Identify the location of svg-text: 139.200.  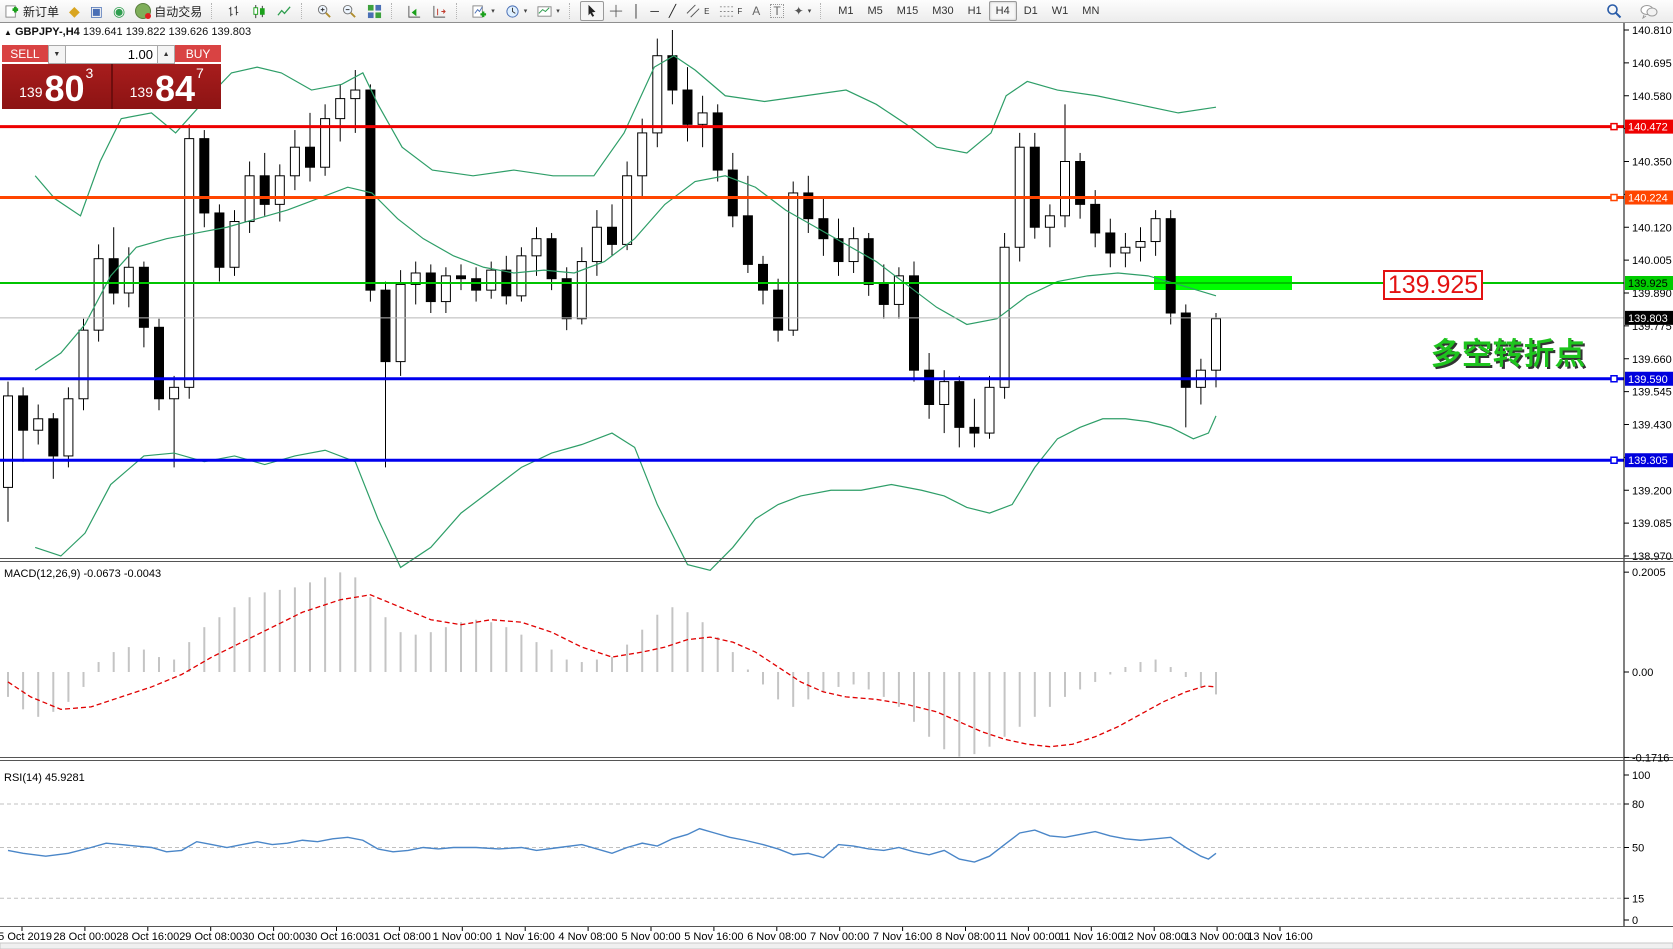
(1652, 491).